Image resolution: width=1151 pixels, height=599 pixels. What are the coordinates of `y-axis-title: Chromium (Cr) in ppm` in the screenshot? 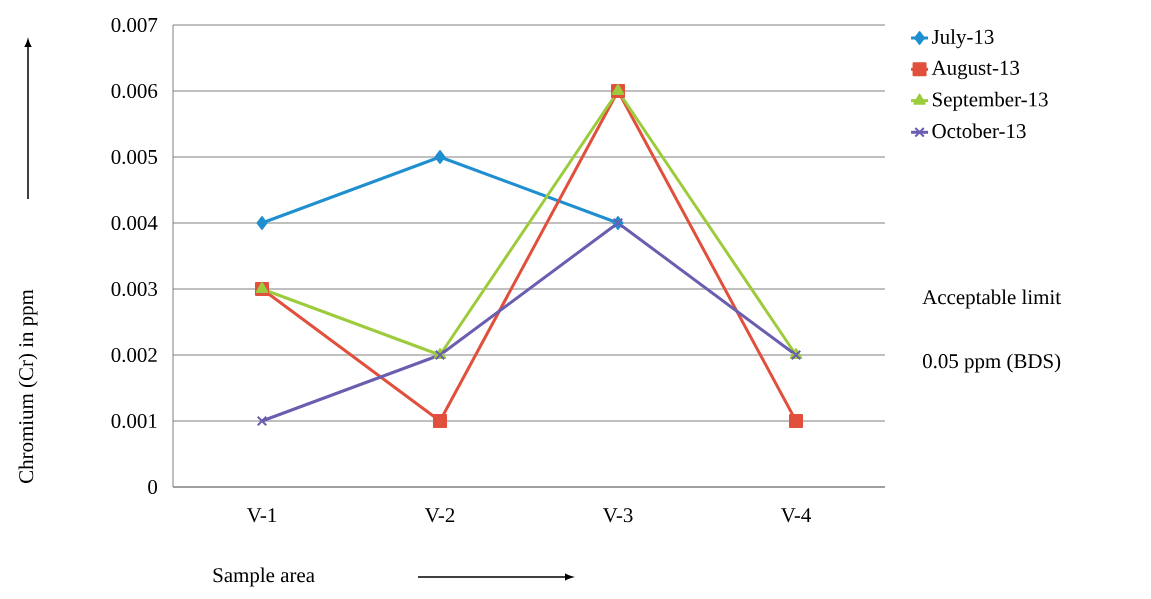 It's located at (28, 386).